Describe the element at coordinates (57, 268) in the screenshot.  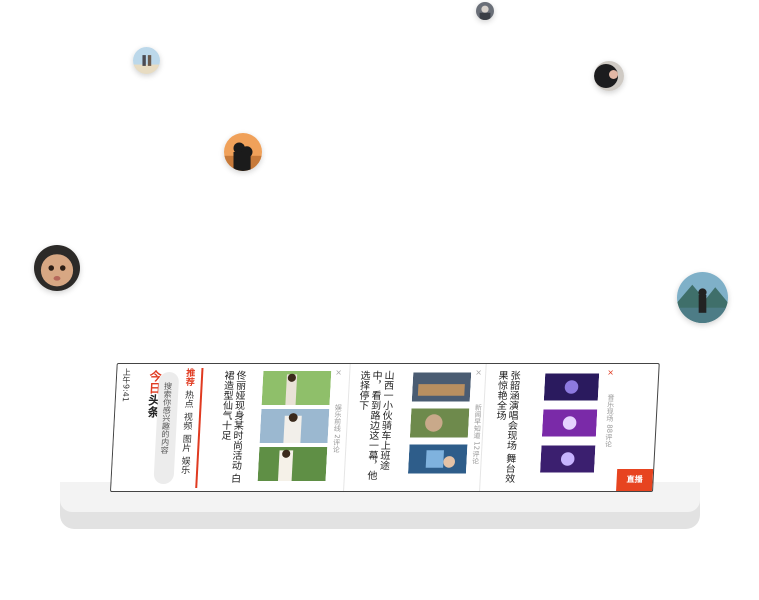
I see `avatar-child` at that location.